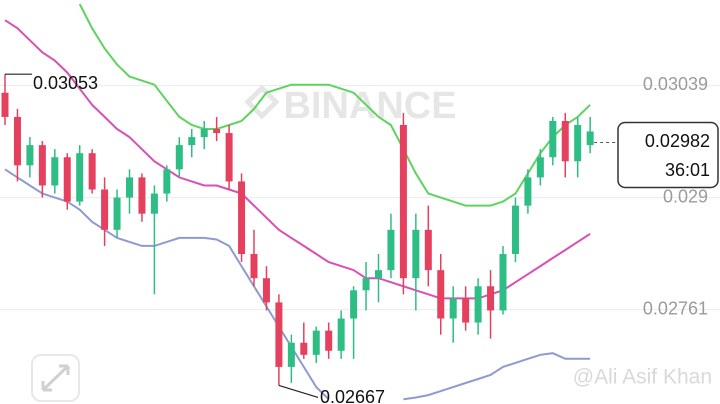 This screenshot has height=404, width=720. Describe the element at coordinates (687, 170) in the screenshot. I see `countdown: 36:01` at that location.